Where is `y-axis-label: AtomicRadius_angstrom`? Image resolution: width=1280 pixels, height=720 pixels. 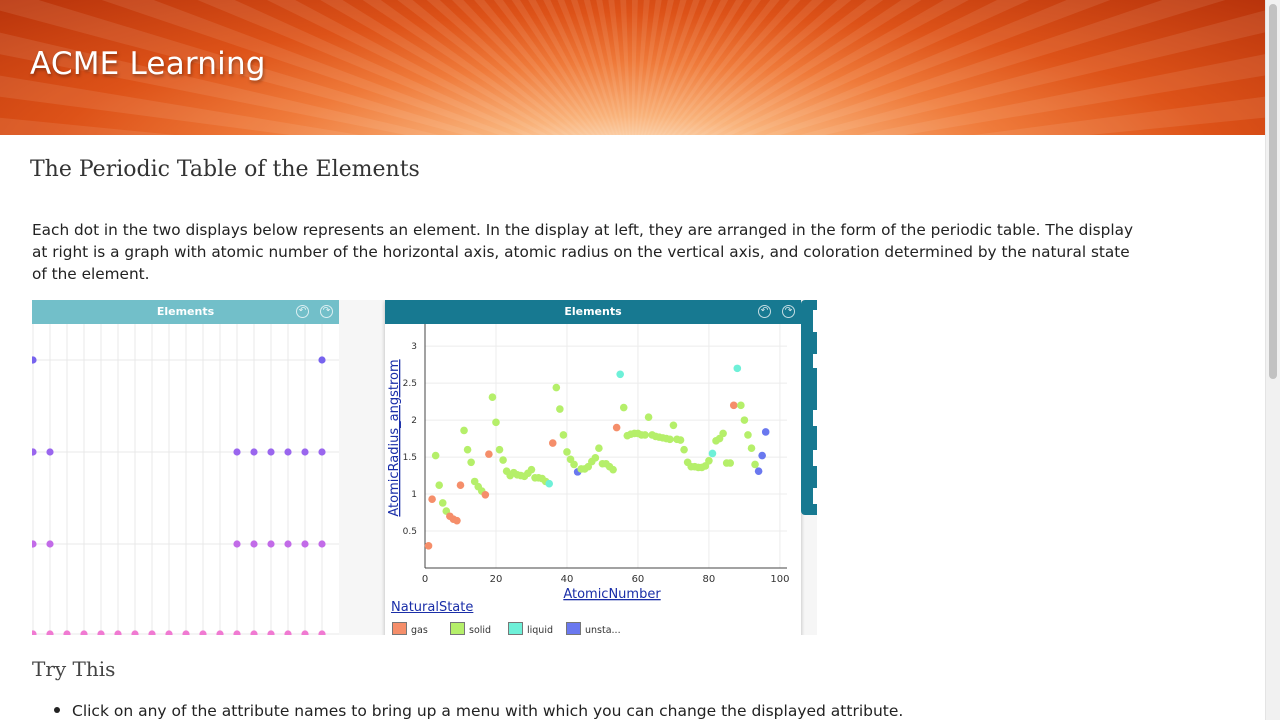 y-axis-label: AtomicRadius_angstrom is located at coordinates (394, 437).